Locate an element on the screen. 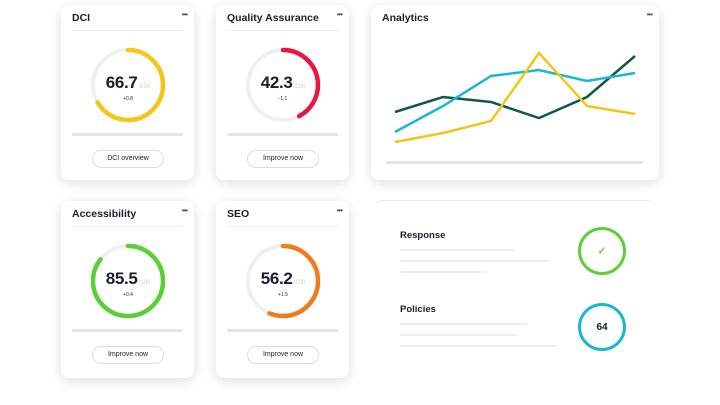  score-delta: +0.8 is located at coordinates (128, 99).